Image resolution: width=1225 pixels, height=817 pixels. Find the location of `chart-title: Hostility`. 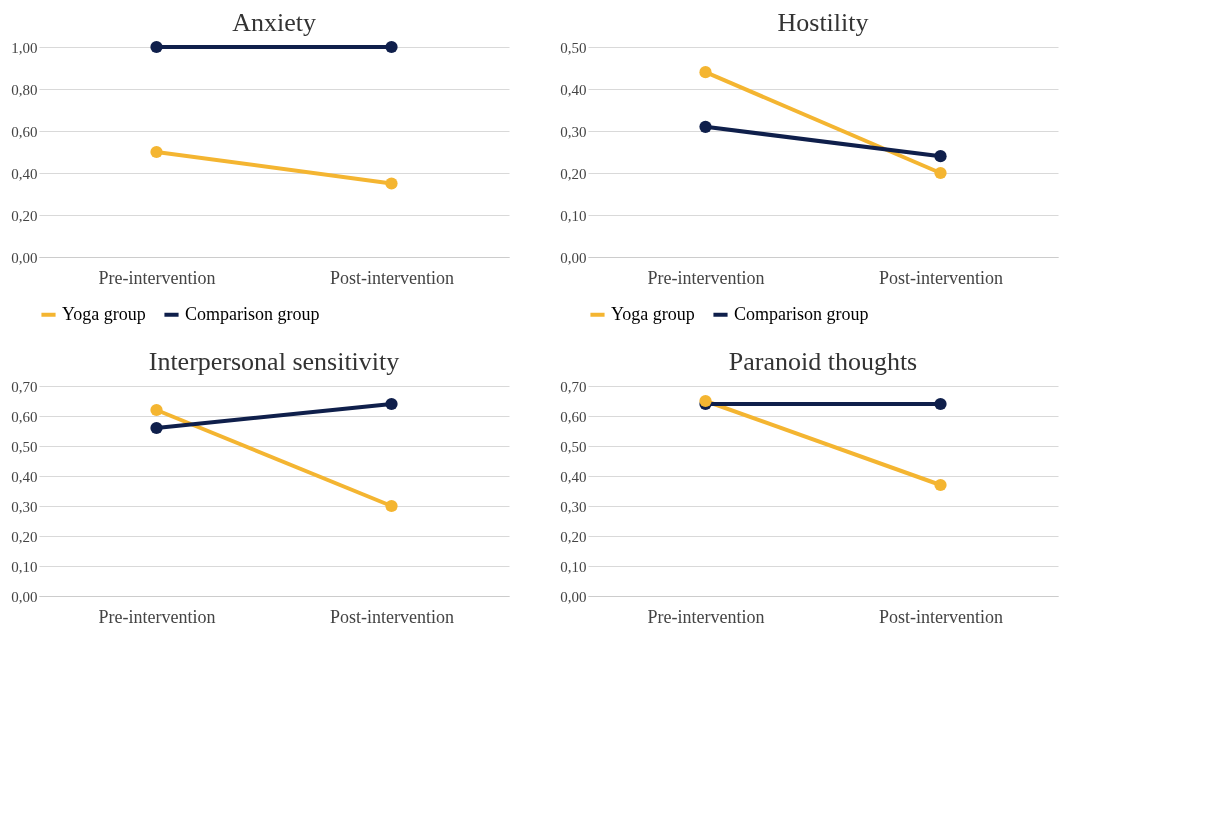

chart-title: Hostility is located at coordinates (823, 22).